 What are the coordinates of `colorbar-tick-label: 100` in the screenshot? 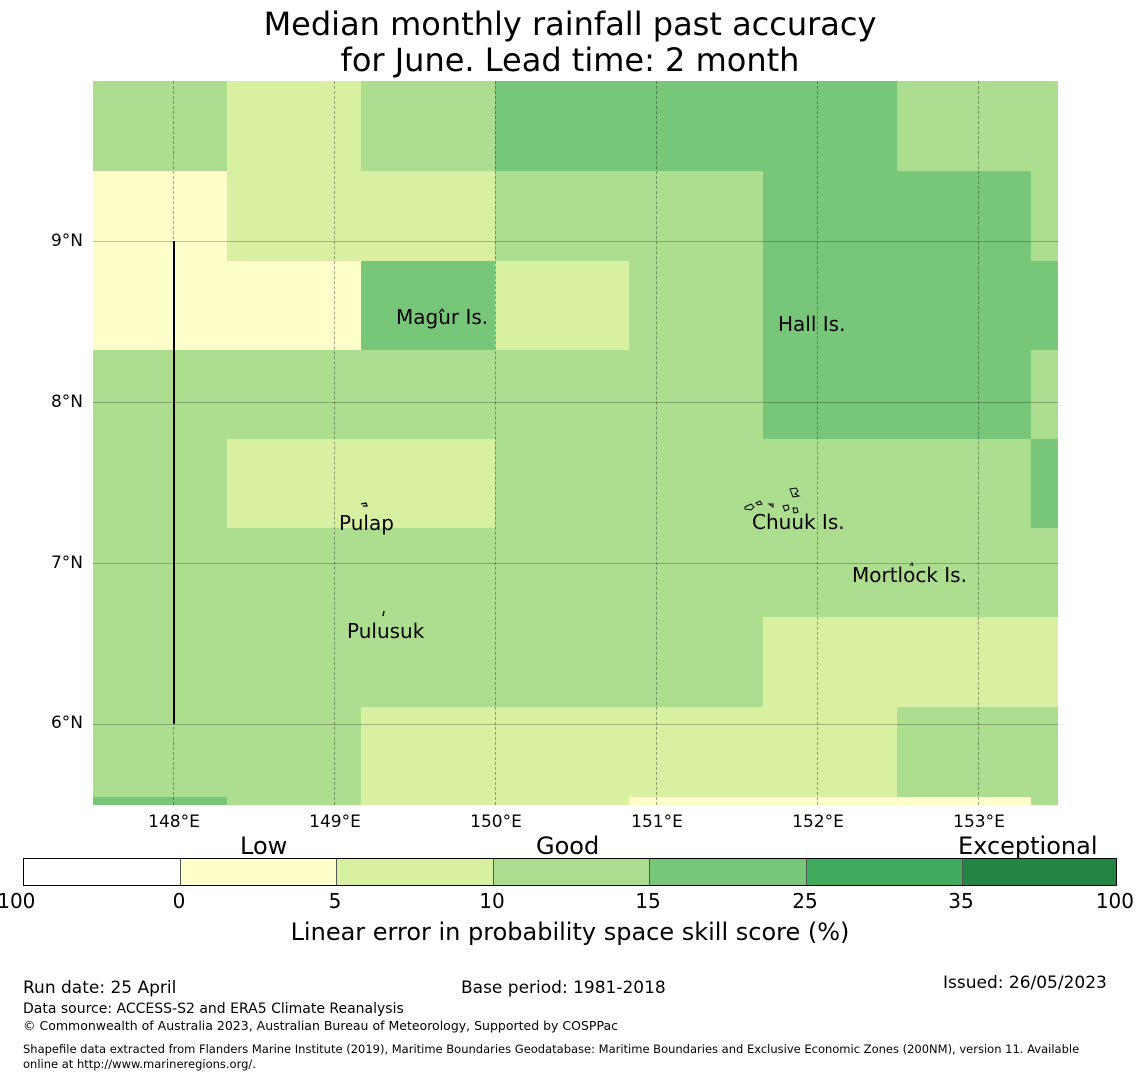 It's located at (1114, 901).